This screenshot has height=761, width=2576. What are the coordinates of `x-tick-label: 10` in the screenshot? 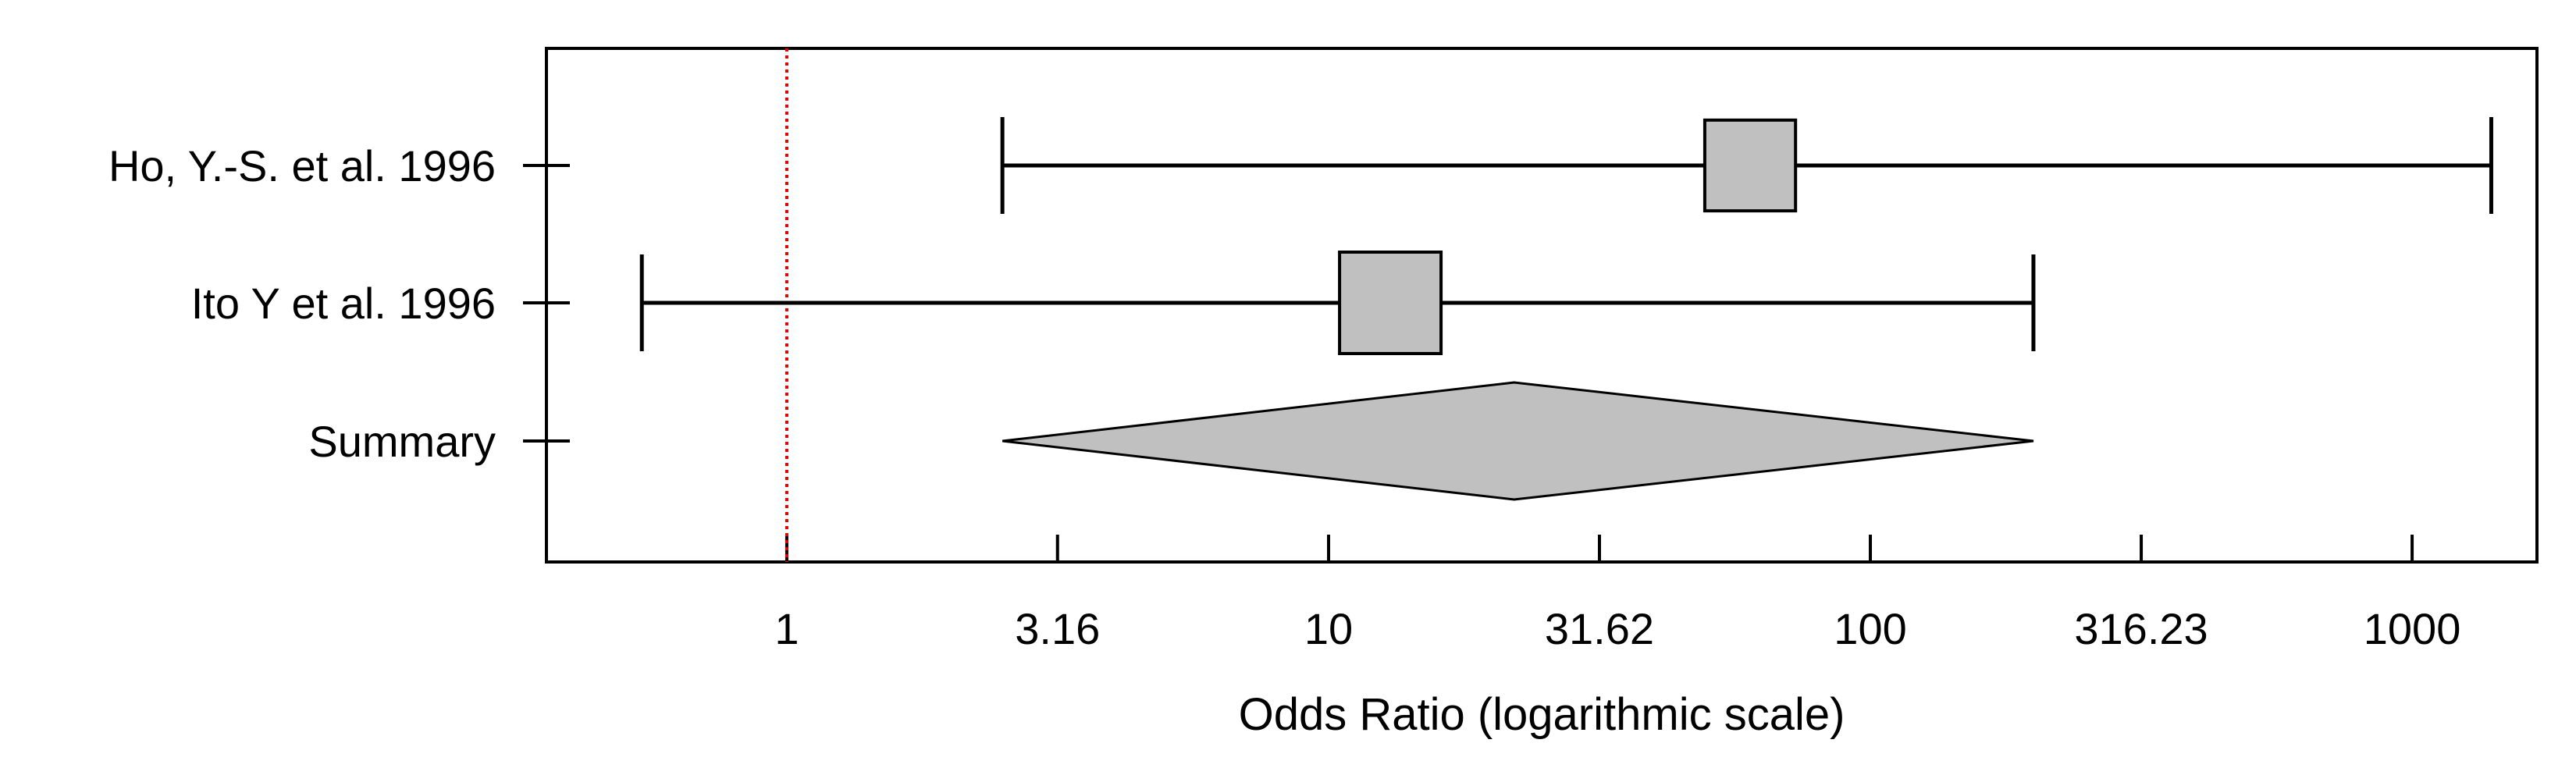 It's located at (1328, 628).